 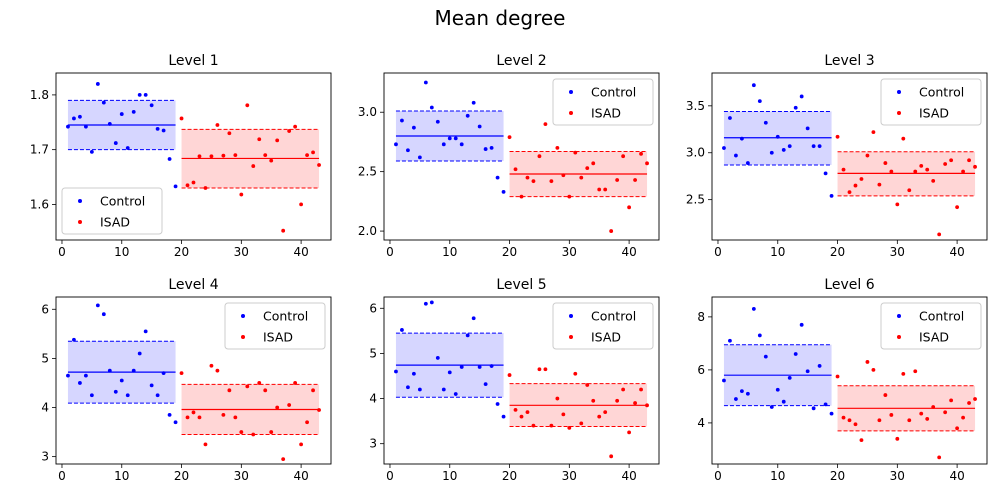 I want to click on legend-marker-isad, so click(x=80, y=222).